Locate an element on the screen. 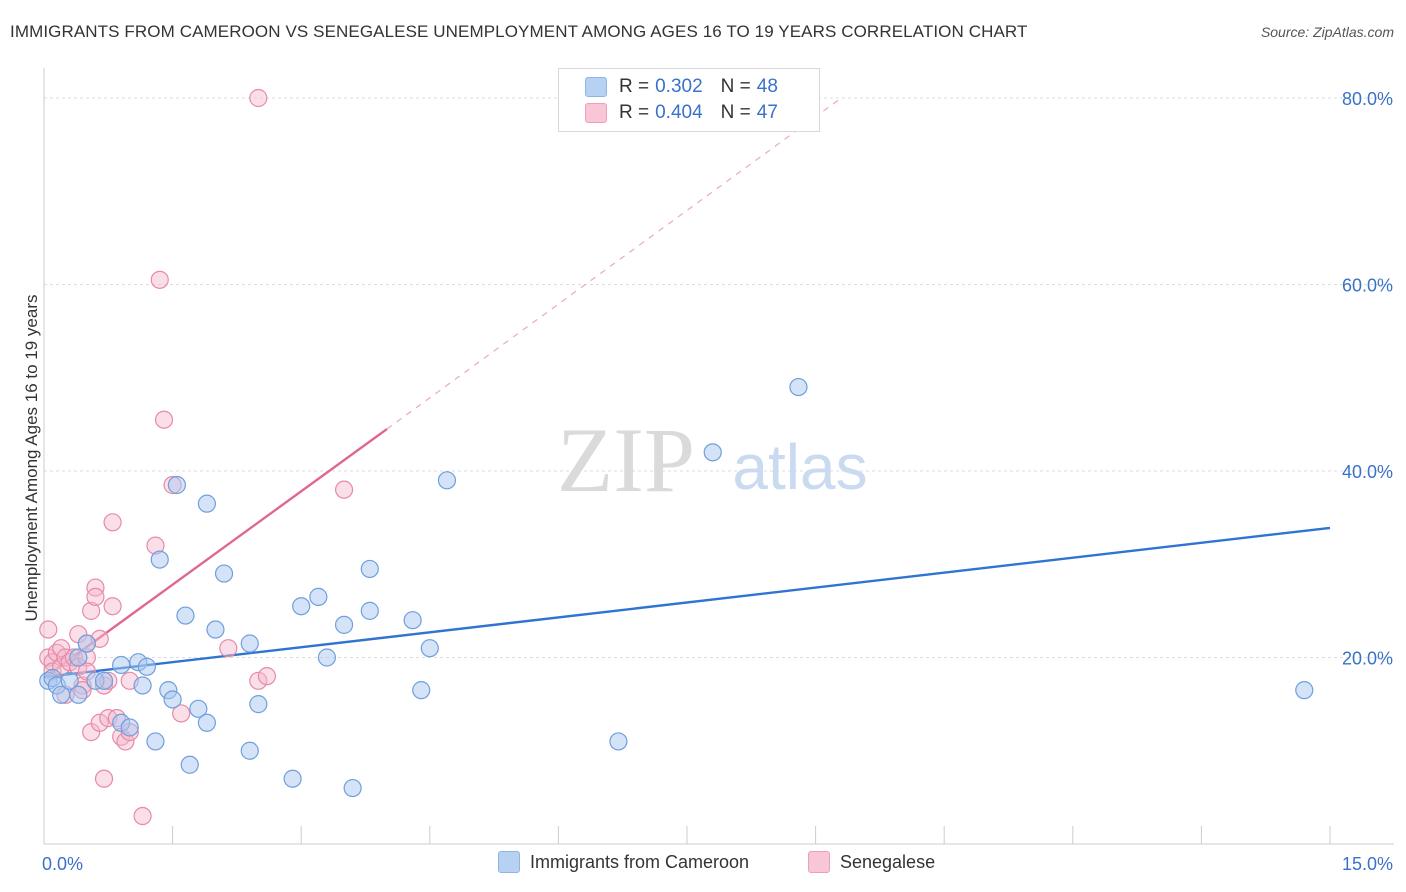  legend-label-cameroon: Immigrants from Cameroon is located at coordinates (640, 861).